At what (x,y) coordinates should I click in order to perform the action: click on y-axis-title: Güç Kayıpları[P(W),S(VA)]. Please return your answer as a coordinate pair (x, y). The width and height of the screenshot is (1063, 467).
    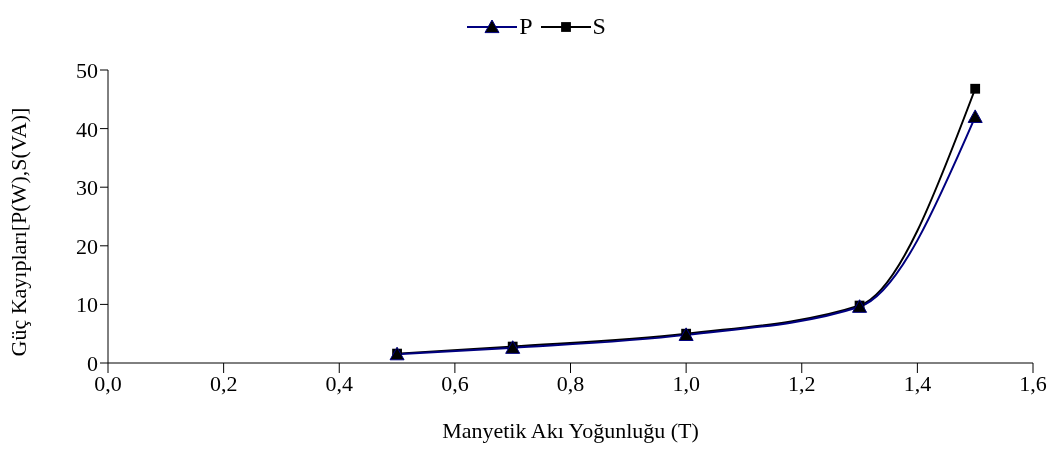
    Looking at the image, I should click on (18, 232).